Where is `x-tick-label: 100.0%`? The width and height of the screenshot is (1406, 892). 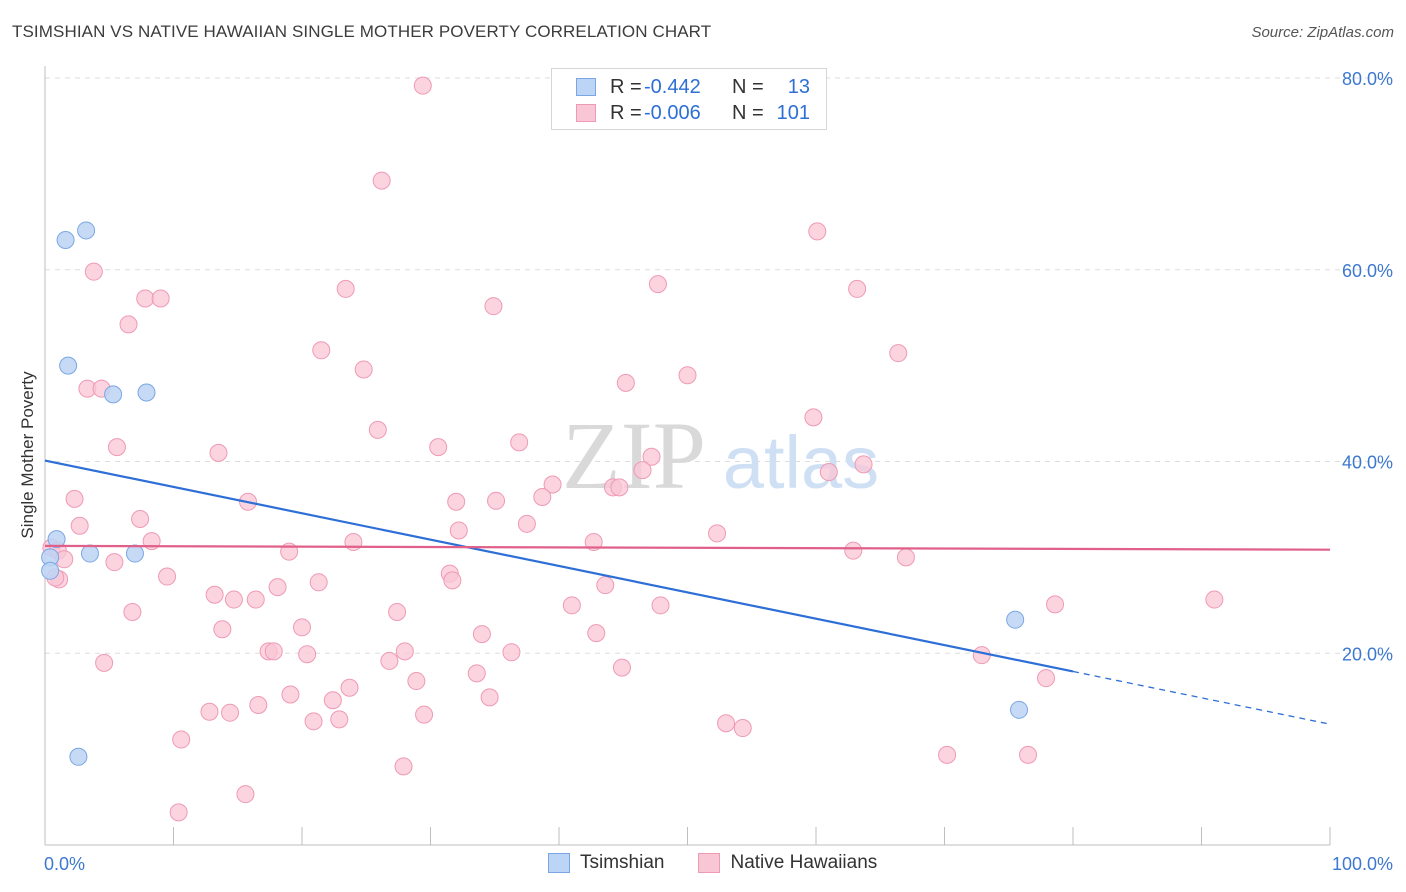
x-tick-label: 100.0% is located at coordinates (1362, 864).